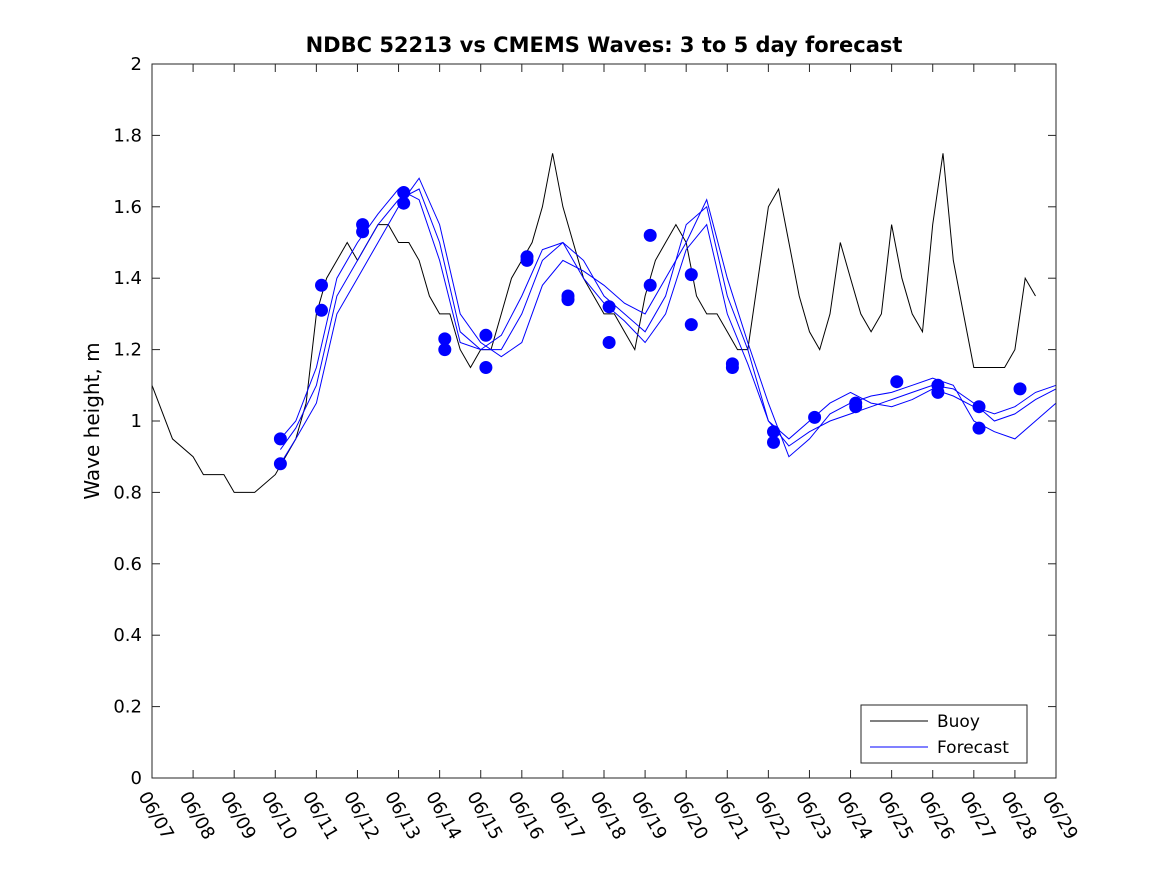 The height and width of the screenshot is (875, 1167). I want to click on y-tick-label: 1.4, so click(127, 278).